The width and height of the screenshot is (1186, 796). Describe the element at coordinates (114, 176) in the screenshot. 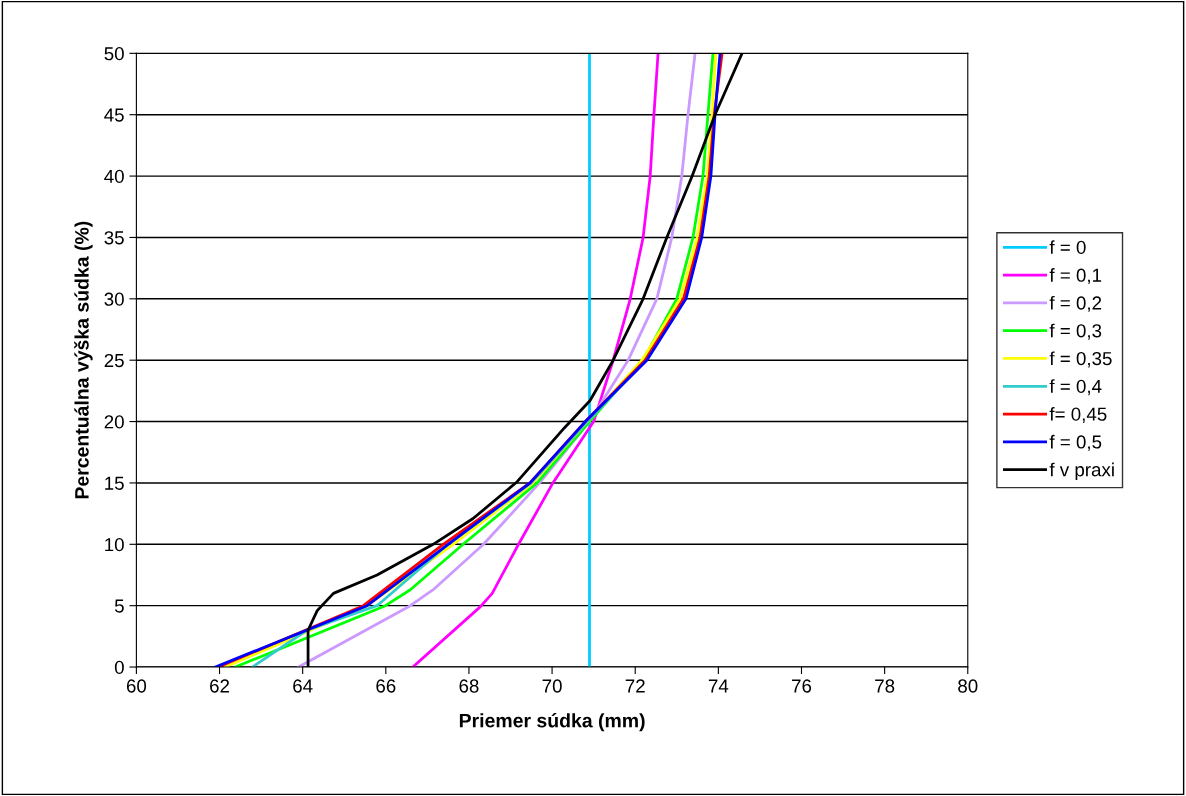

I see `y-tick-label: 40` at that location.